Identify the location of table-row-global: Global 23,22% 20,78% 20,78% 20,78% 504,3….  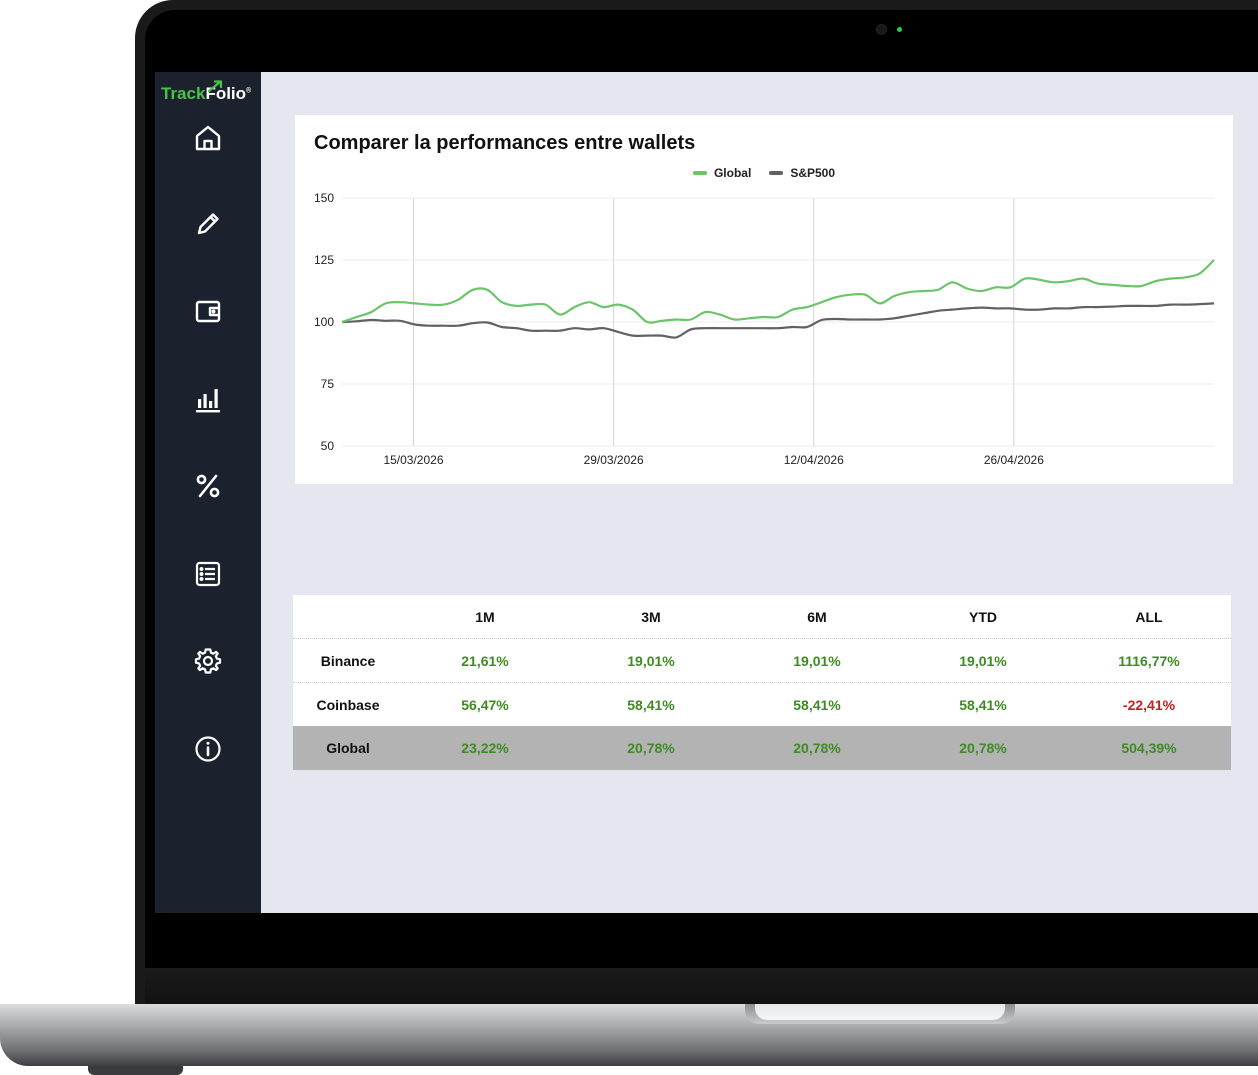
(762, 748).